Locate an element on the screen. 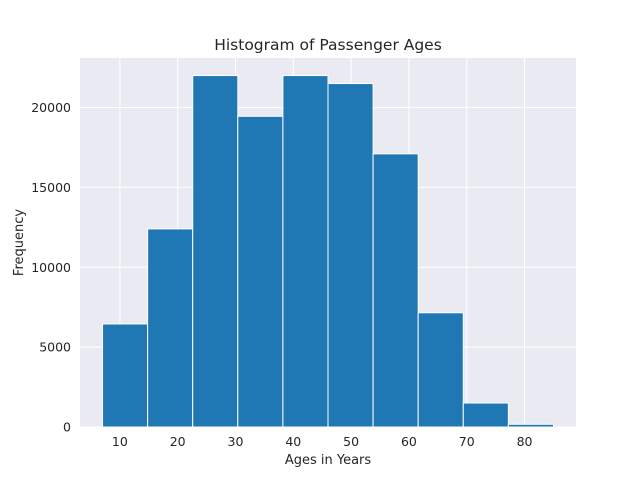  x-tick-label: 30 is located at coordinates (236, 441).